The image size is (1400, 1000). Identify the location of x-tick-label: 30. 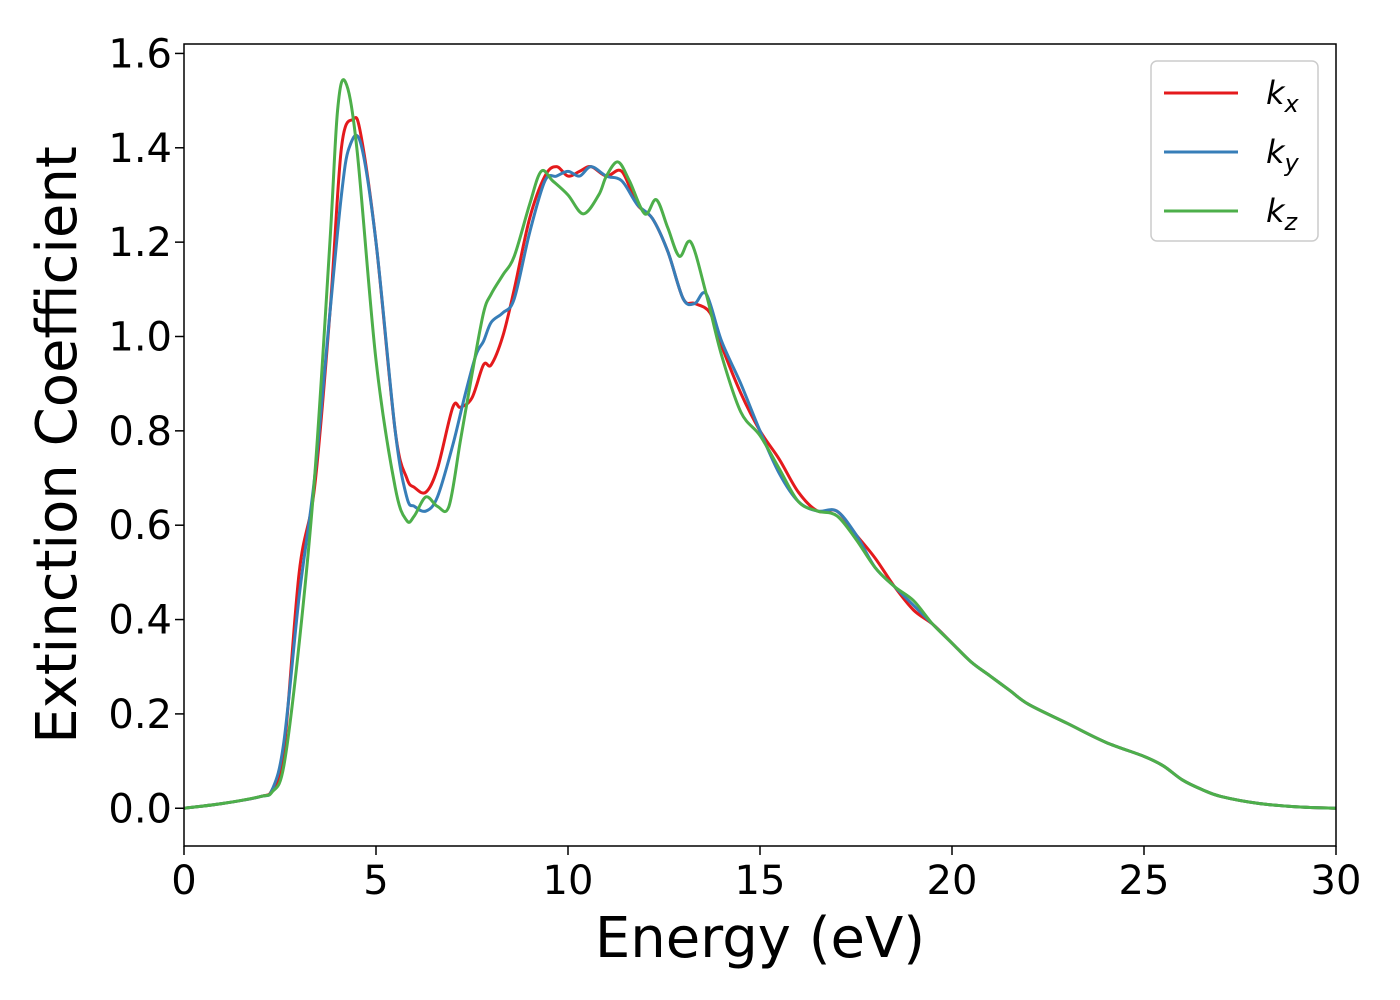
(1336, 881).